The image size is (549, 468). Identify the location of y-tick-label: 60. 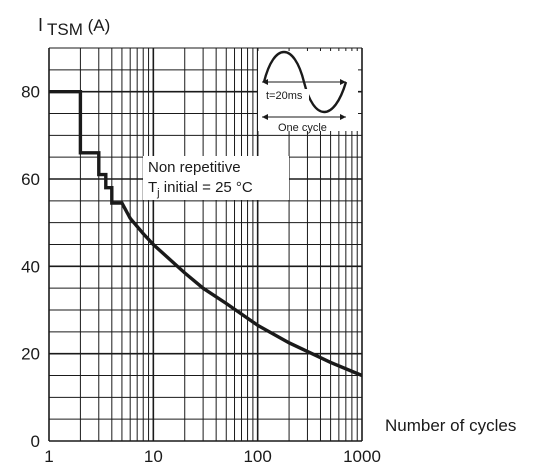
(30, 179).